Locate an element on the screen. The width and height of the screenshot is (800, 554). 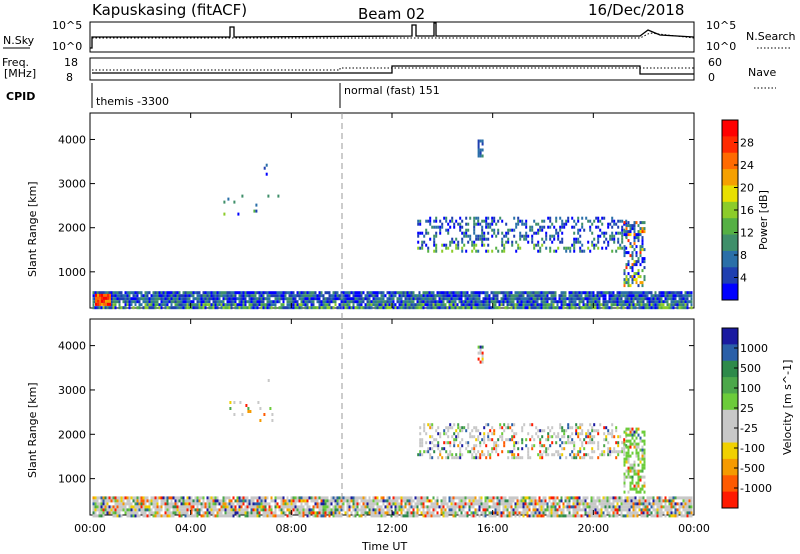
cpid-1: themis -3300 is located at coordinates (132, 101).